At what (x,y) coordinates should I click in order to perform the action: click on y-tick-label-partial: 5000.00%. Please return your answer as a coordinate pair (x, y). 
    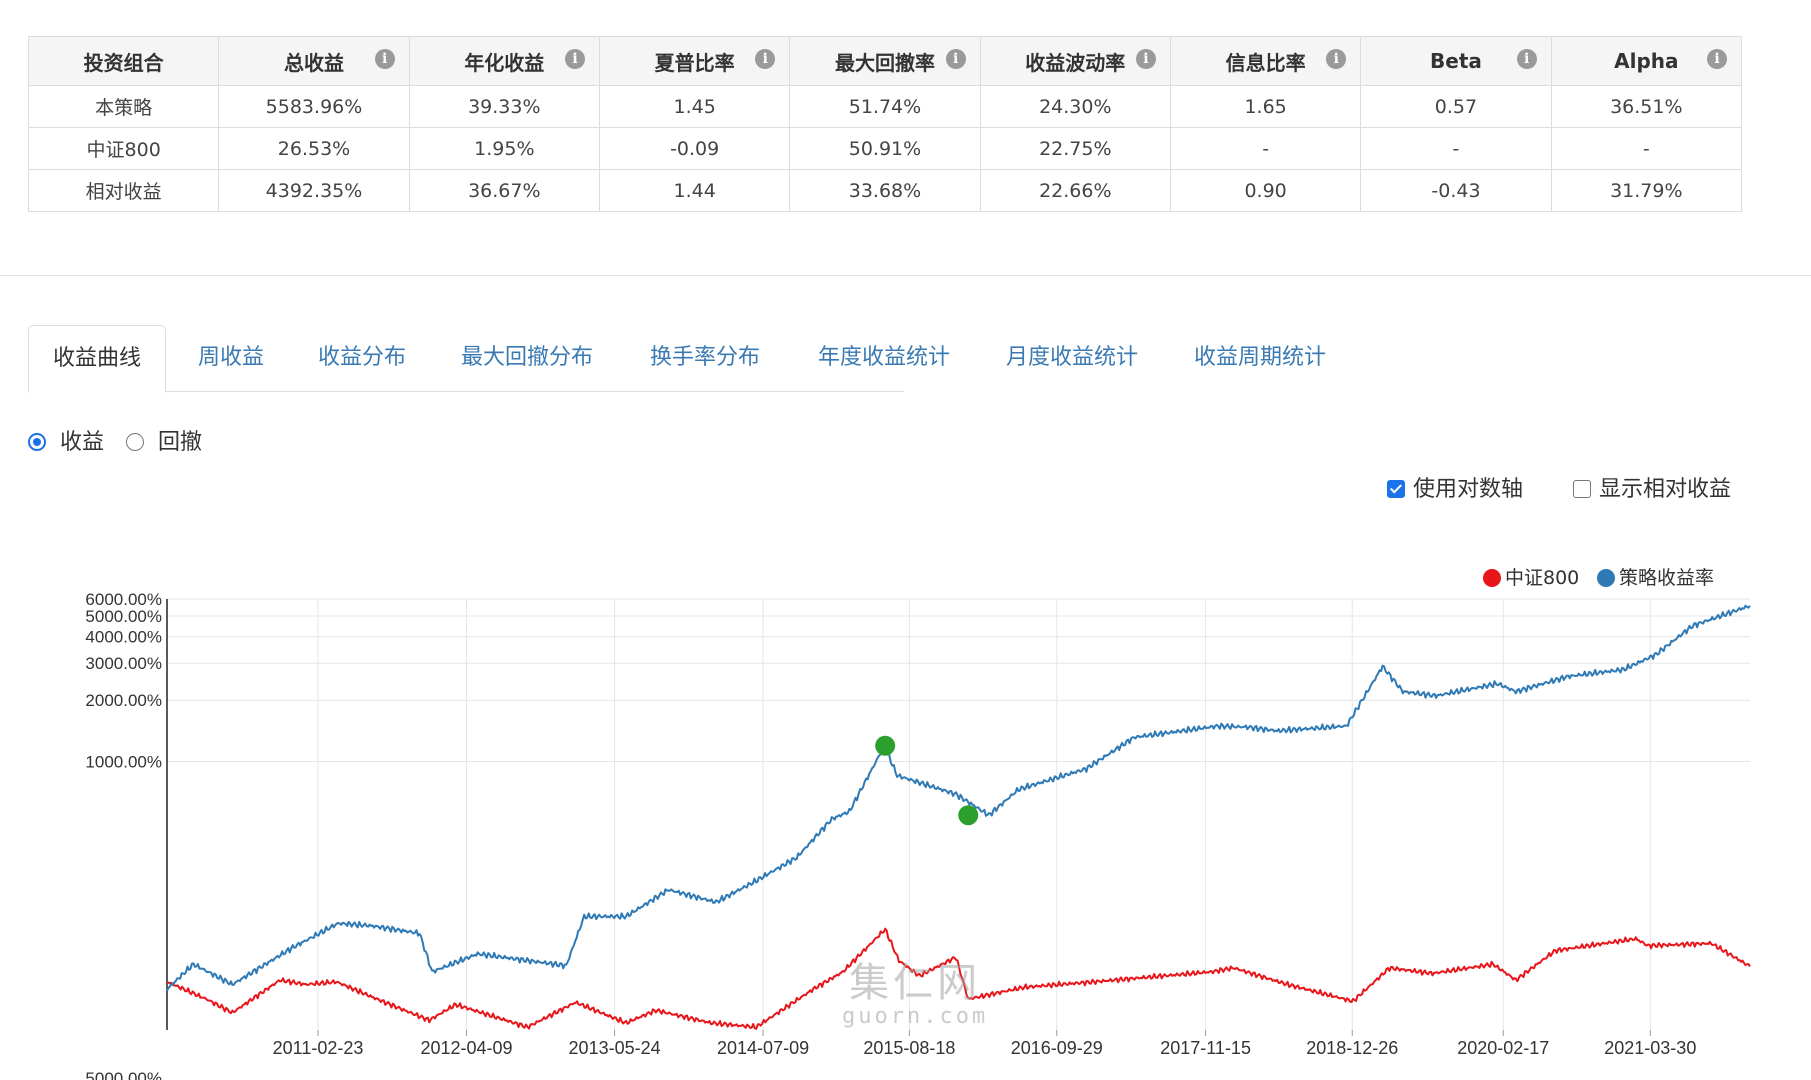
    Looking at the image, I should click on (123, 1074).